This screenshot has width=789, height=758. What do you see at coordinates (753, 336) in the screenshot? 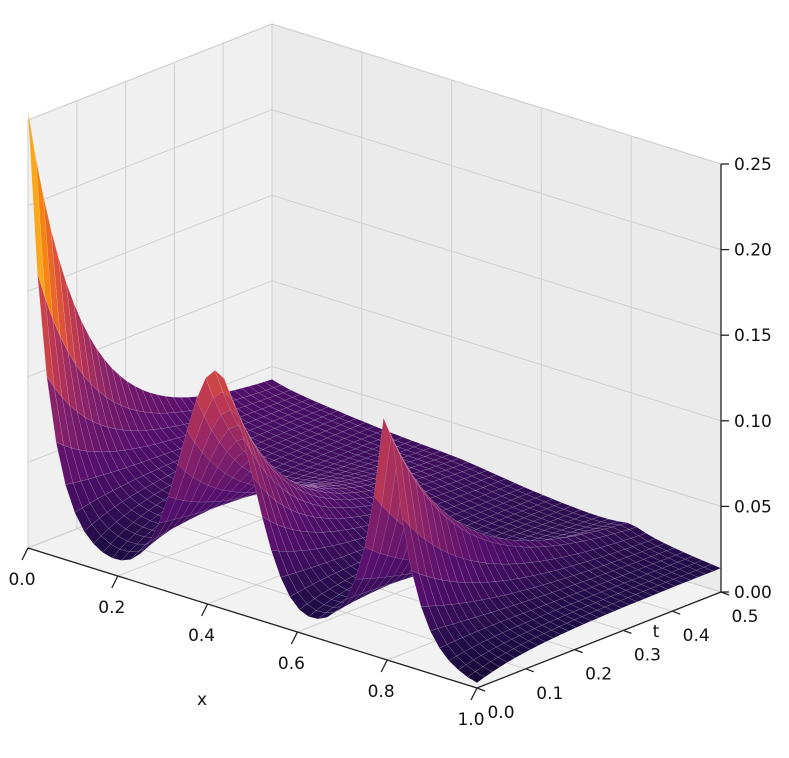
I see `z-tick-label: 0.15` at bounding box center [753, 336].